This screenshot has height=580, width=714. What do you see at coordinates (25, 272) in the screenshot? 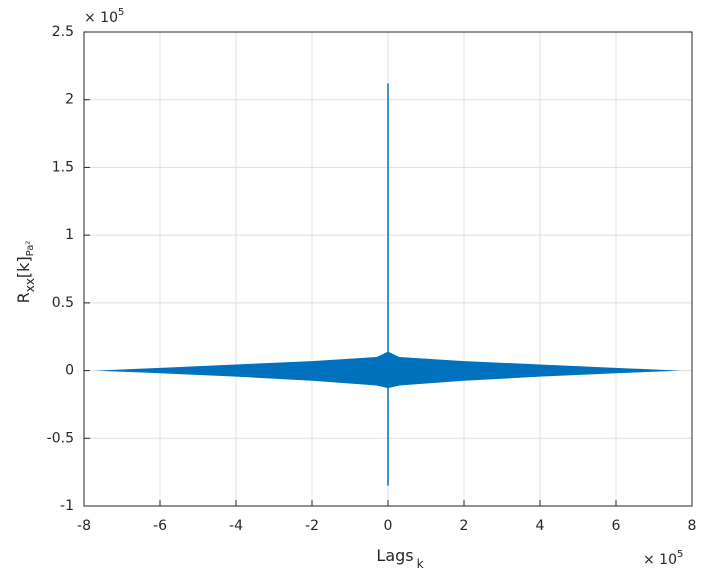
I see `y-axis-label: Rxx[k]Pa²` at bounding box center [25, 272].